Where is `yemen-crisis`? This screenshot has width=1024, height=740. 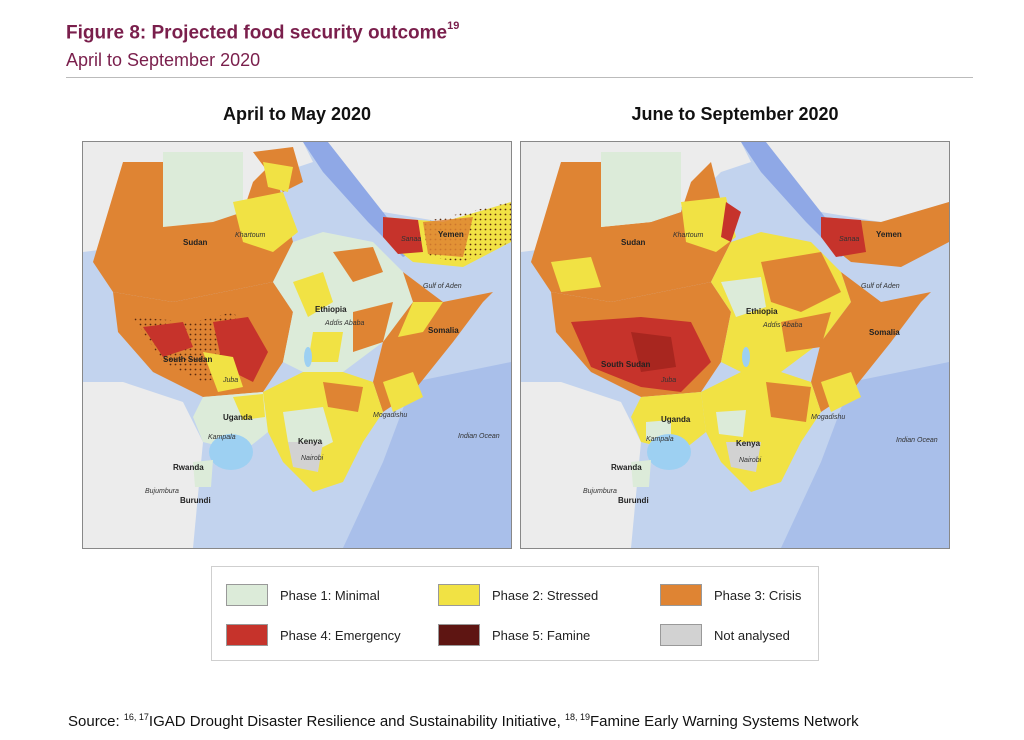
yemen-crisis is located at coordinates (448, 237).